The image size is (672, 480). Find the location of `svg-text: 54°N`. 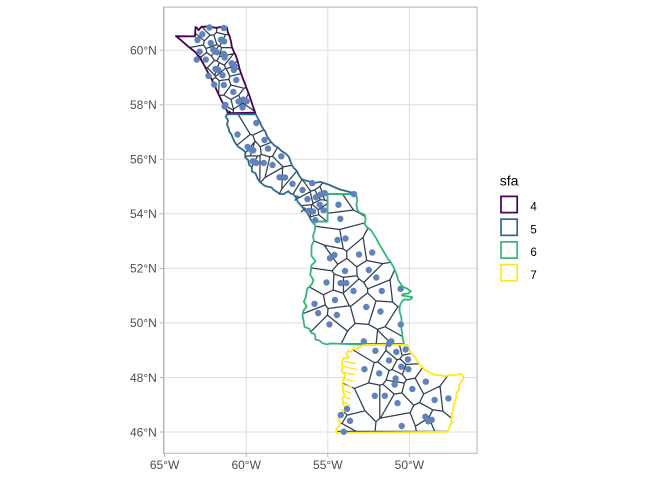

svg-text: 54°N is located at coordinates (143, 214).